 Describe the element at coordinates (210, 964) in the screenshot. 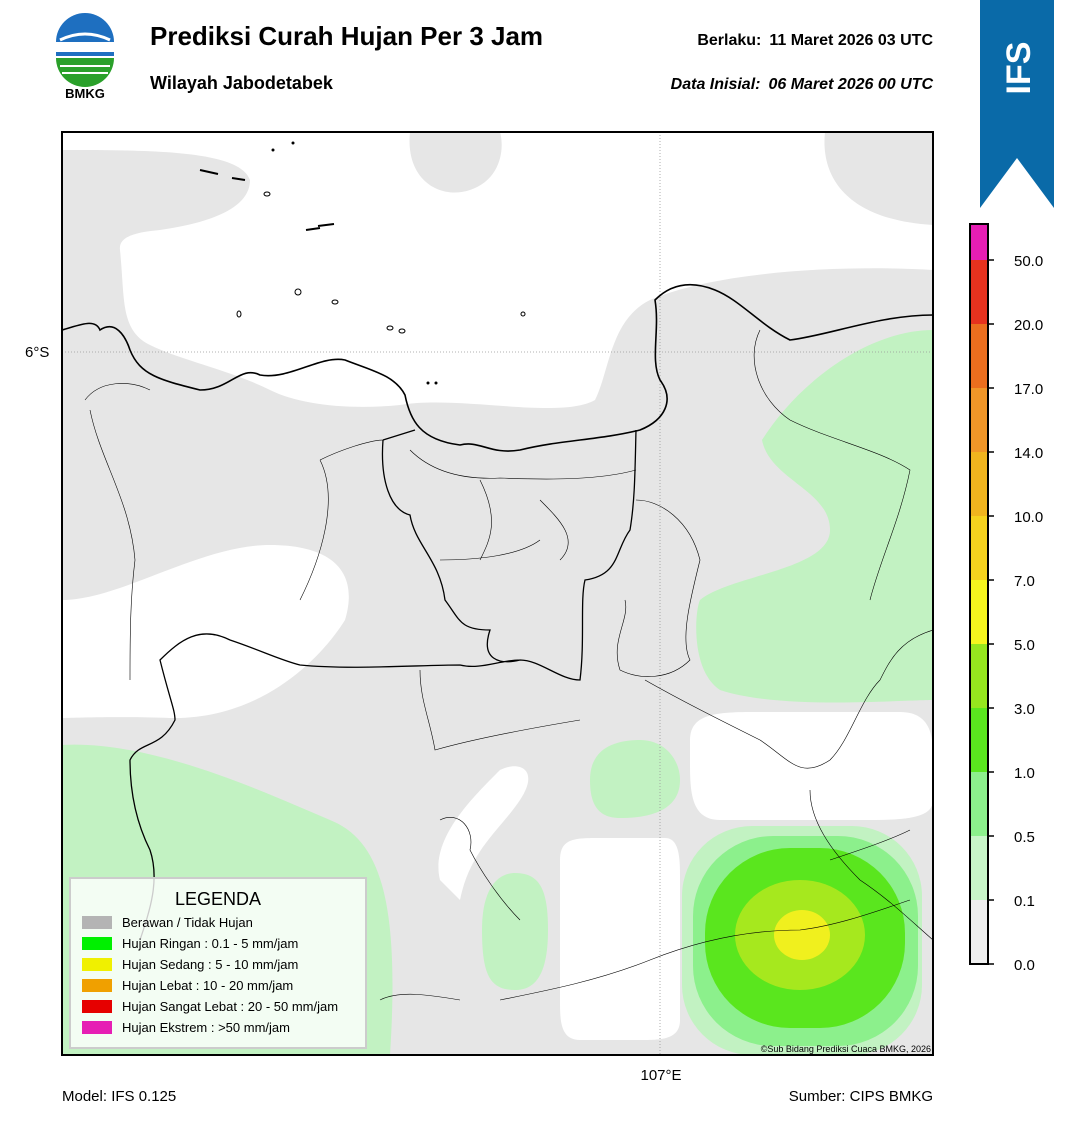

I see `legend-label: Hujan Sedang : 5 - 10 mm/jam` at that location.